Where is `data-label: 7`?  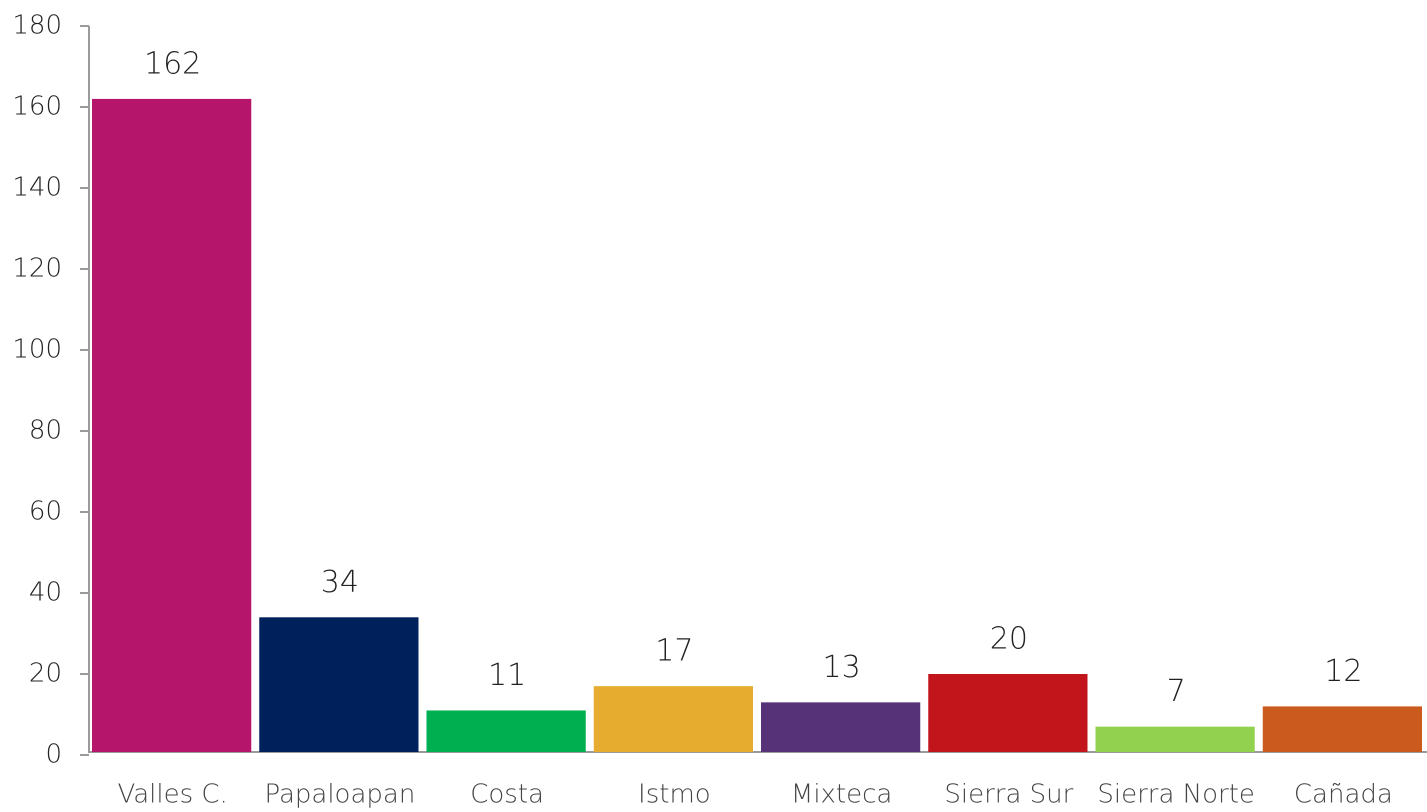 data-label: 7 is located at coordinates (1176, 691).